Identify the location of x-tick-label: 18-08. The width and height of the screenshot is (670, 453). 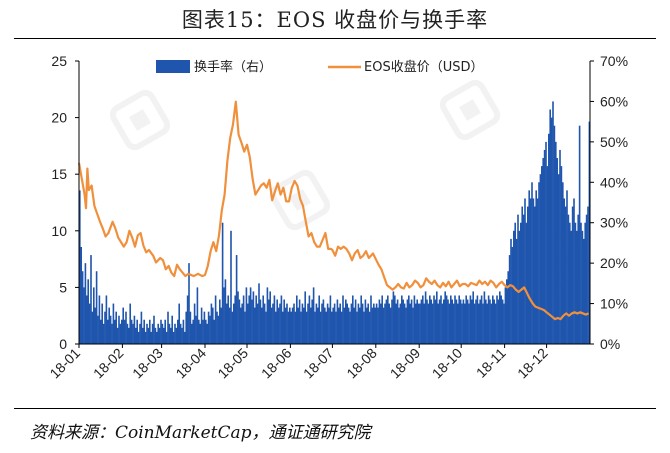
(361, 363).